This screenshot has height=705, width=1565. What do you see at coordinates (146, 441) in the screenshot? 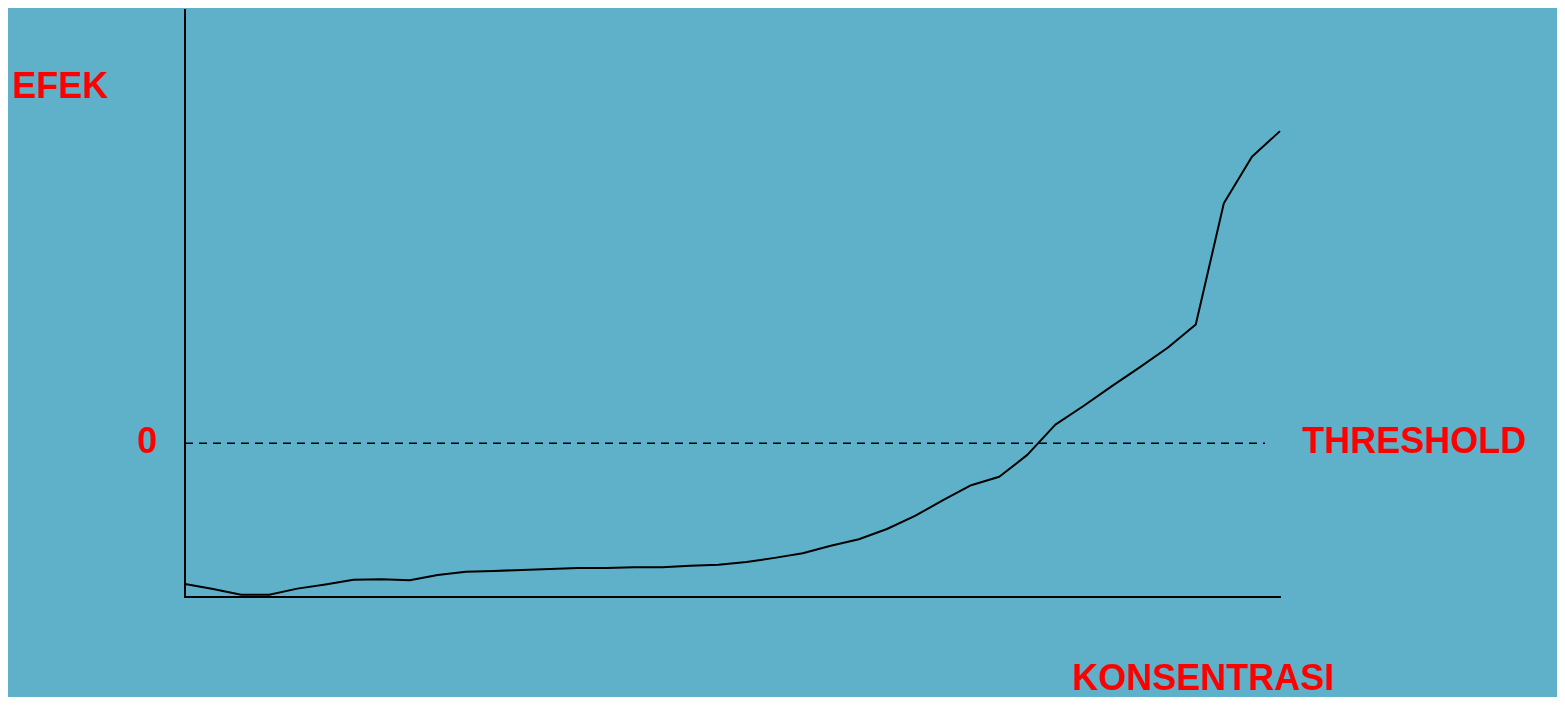
I see `text: 0` at bounding box center [146, 441].